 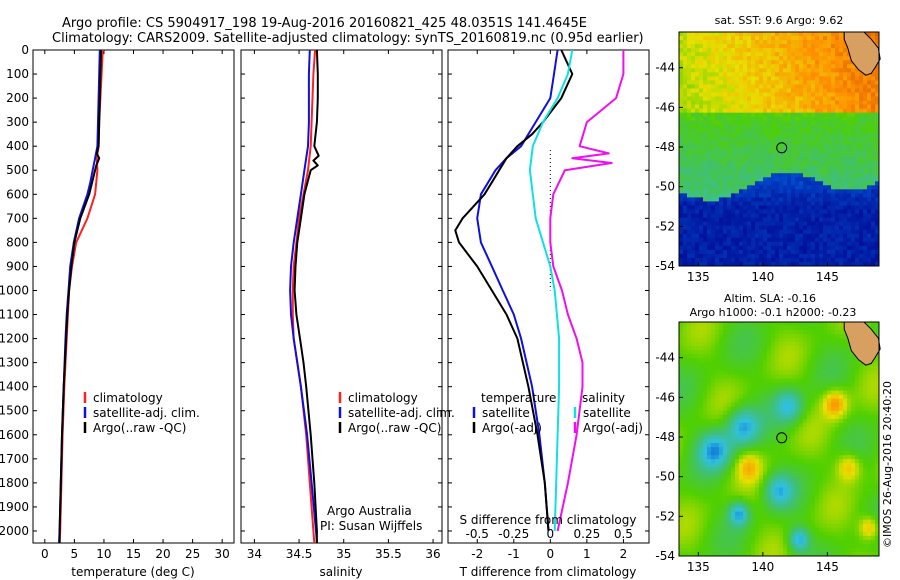 I want to click on temperature-lines, so click(x=81, y=296).